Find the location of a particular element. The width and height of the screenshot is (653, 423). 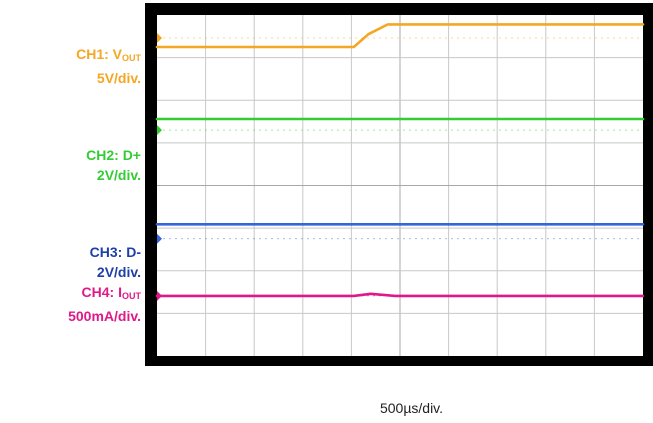

ch1-label: CH1: VOUT 5V/div. is located at coordinates (108, 66).